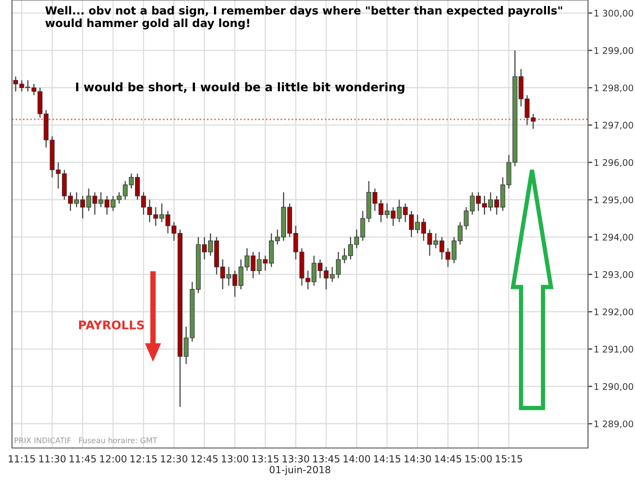 The image size is (635, 480). What do you see at coordinates (448, 458) in the screenshot?
I see `x-tick-label: 14:45` at bounding box center [448, 458].